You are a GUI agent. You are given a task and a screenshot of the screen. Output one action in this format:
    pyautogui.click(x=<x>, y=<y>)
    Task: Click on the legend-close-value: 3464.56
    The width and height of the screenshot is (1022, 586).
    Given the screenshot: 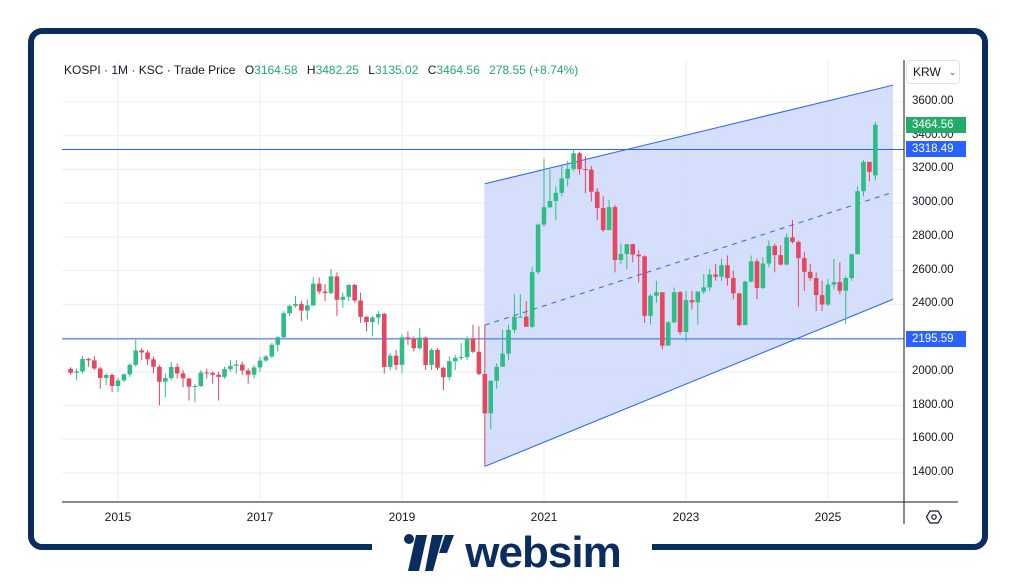 What is the action you would take?
    pyautogui.click(x=458, y=70)
    